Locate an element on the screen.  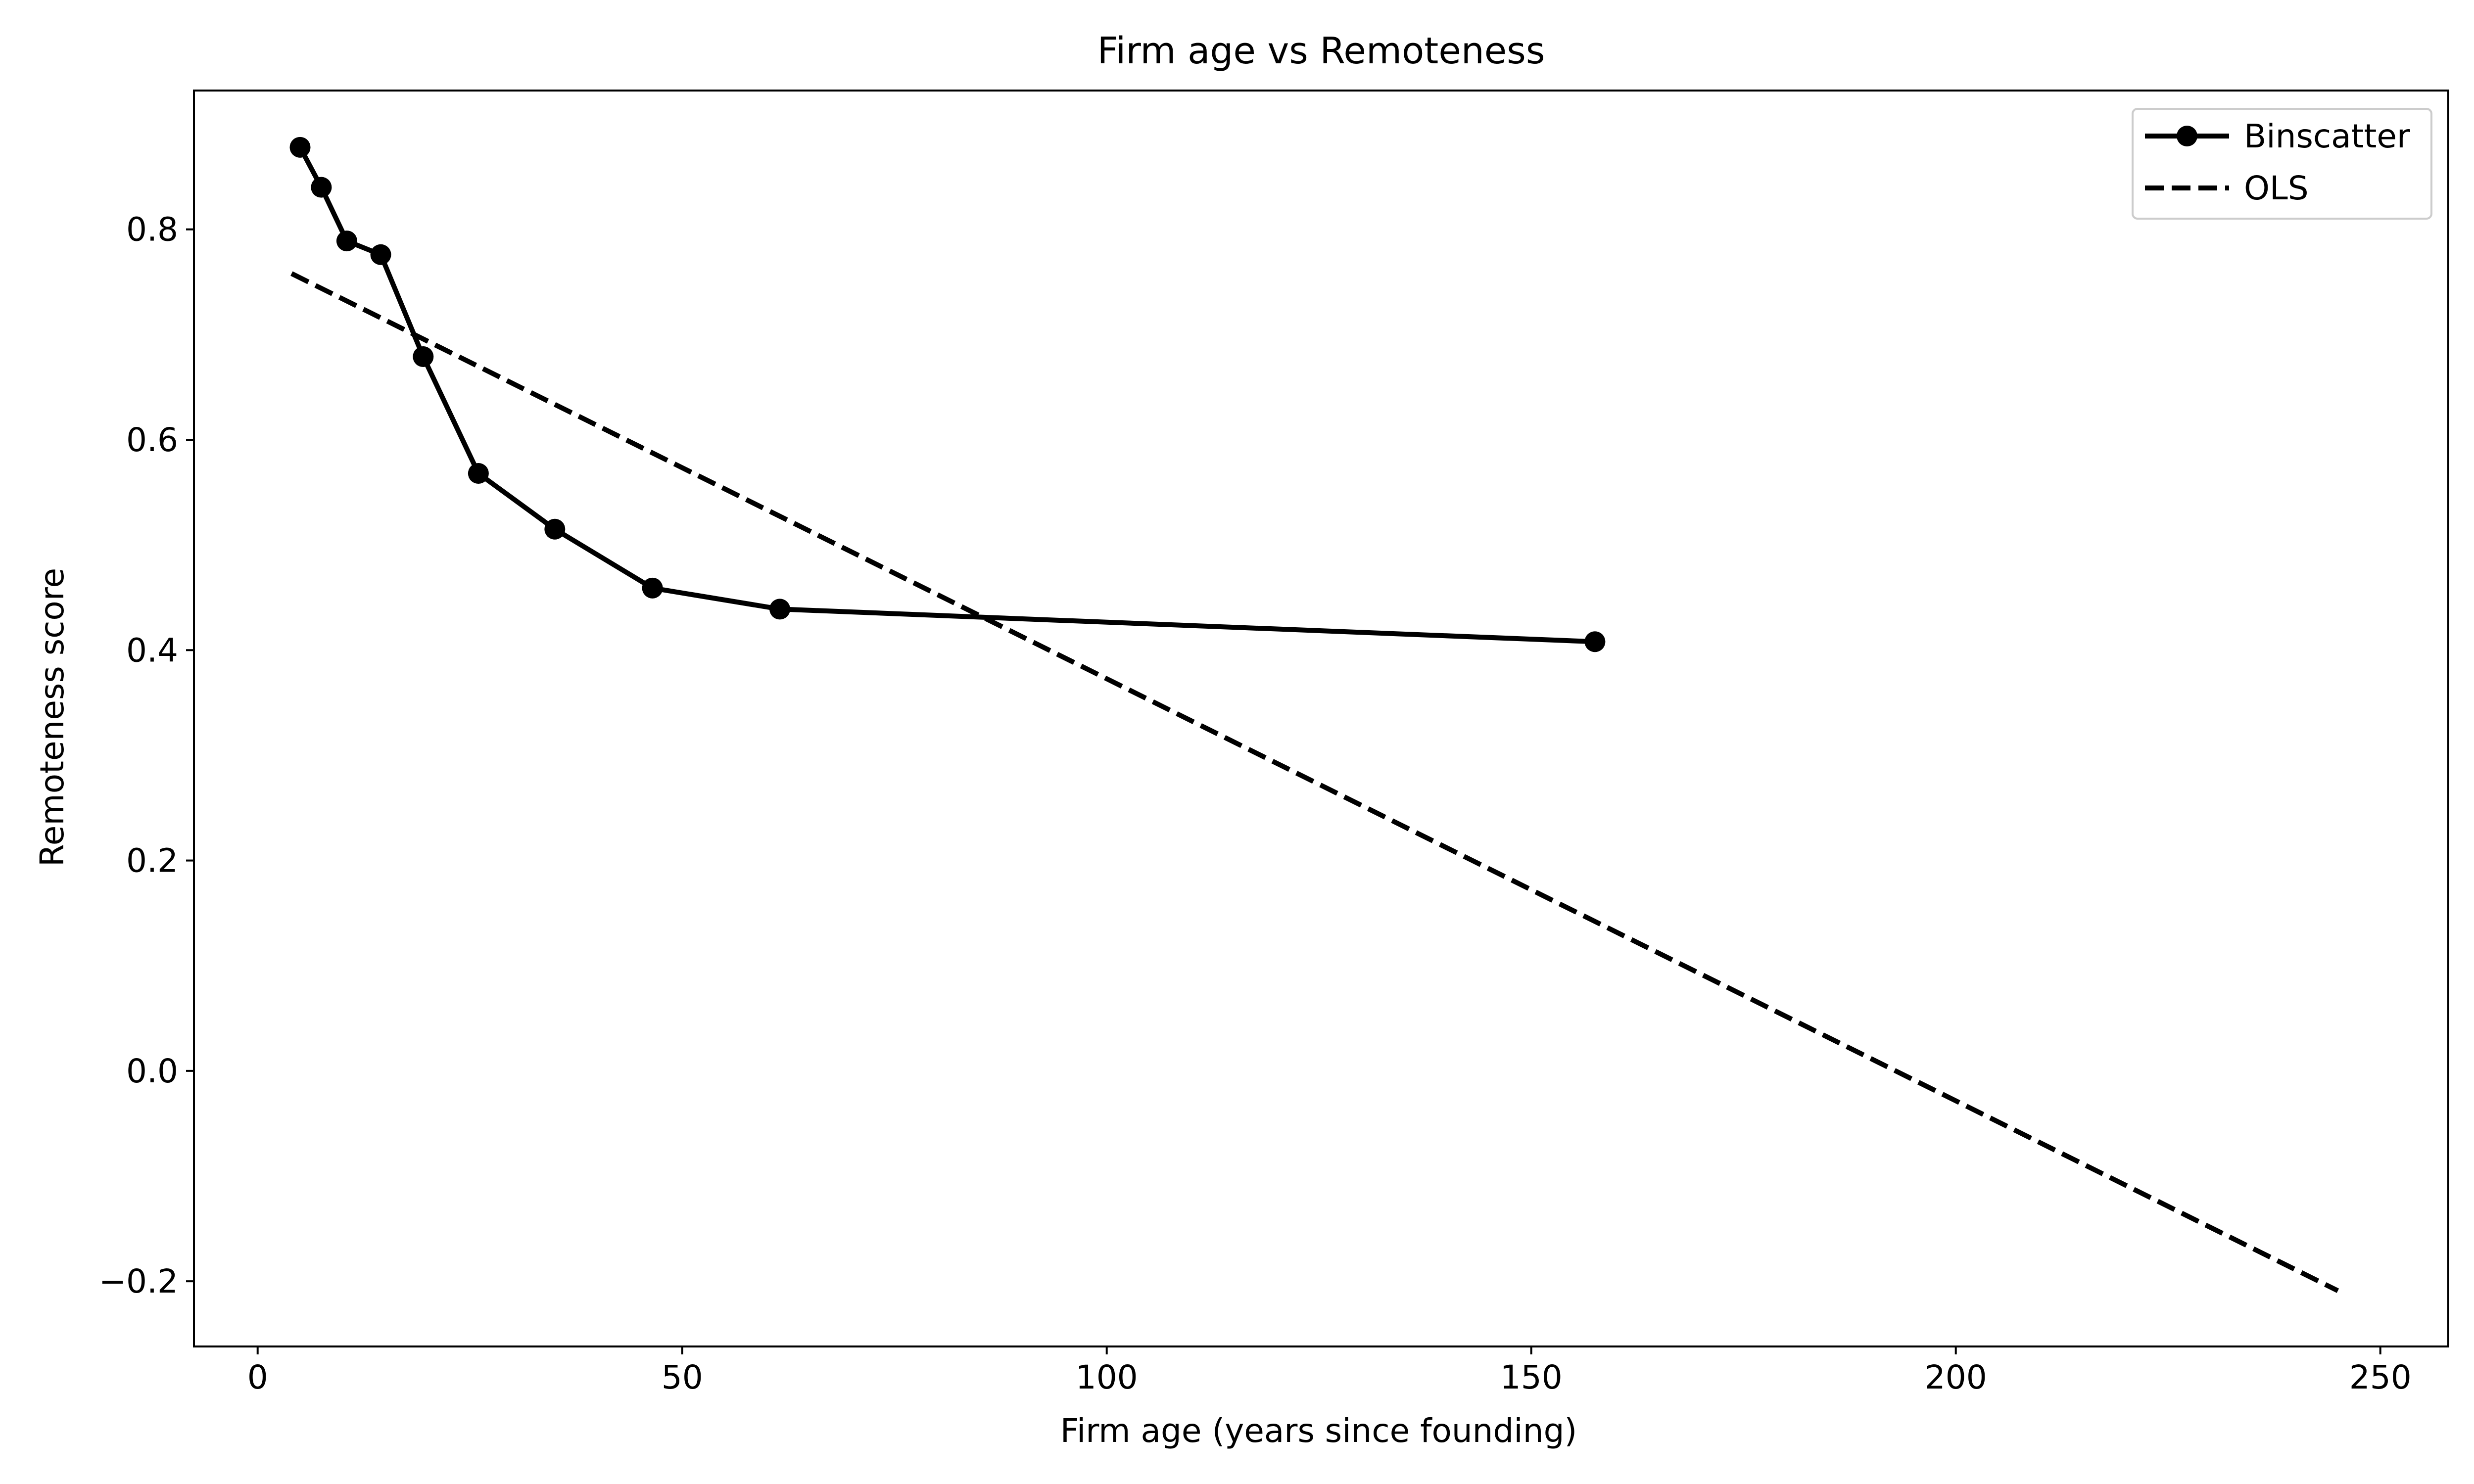
y-axis-label: Remoteness score is located at coordinates (52, 717).